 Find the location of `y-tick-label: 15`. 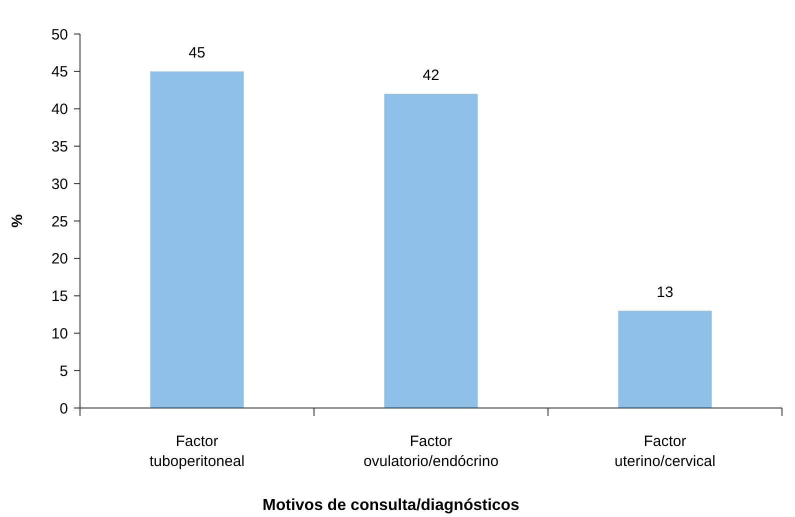

y-tick-label: 15 is located at coordinates (59, 297).